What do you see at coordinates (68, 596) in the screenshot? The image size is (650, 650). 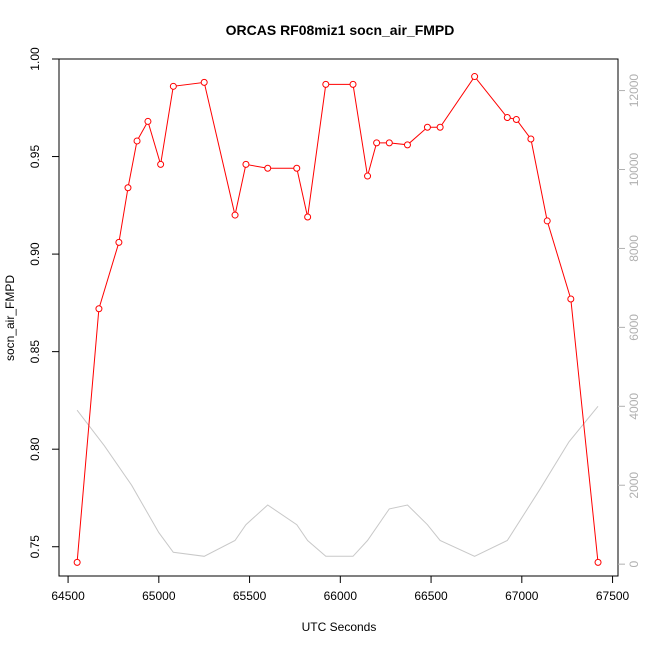 I see `x-tick-label: 64500` at bounding box center [68, 596].